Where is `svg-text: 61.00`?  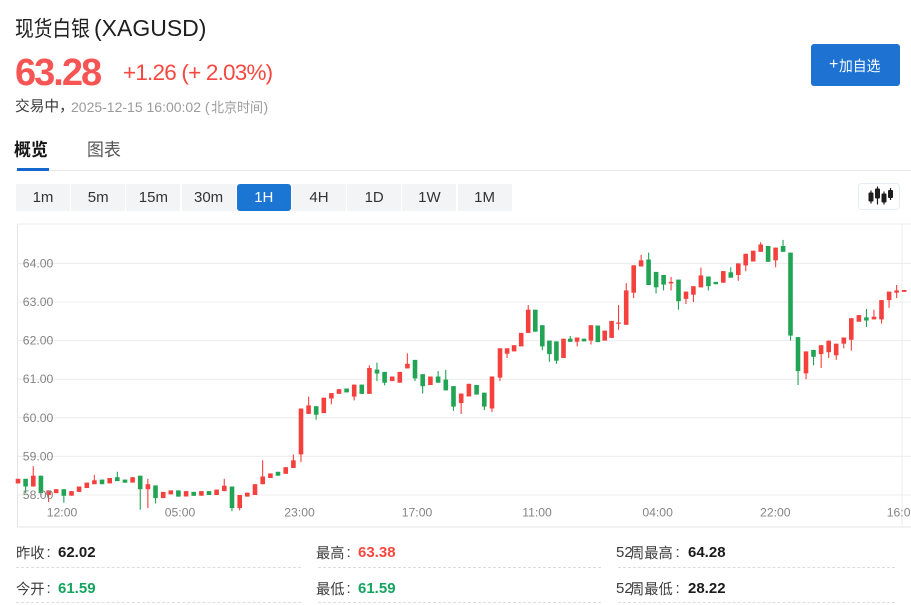
svg-text: 61.00 is located at coordinates (38, 379).